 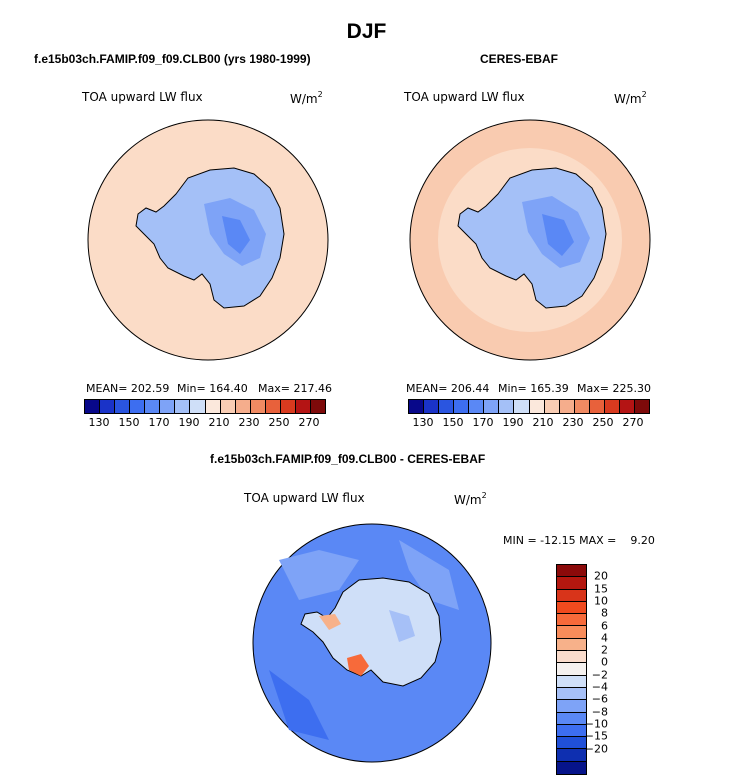 What do you see at coordinates (596, 724) in the screenshot?
I see `diff-colorbar-tick-label: −10` at bounding box center [596, 724].